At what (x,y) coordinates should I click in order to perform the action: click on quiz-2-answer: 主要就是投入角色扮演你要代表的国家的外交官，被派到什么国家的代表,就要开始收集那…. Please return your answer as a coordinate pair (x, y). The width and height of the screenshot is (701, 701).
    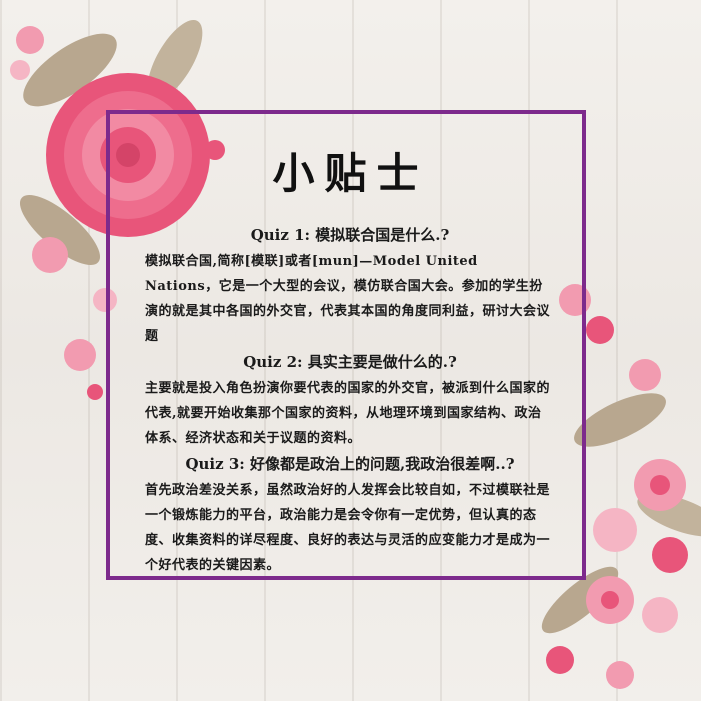
    Looking at the image, I should click on (348, 413).